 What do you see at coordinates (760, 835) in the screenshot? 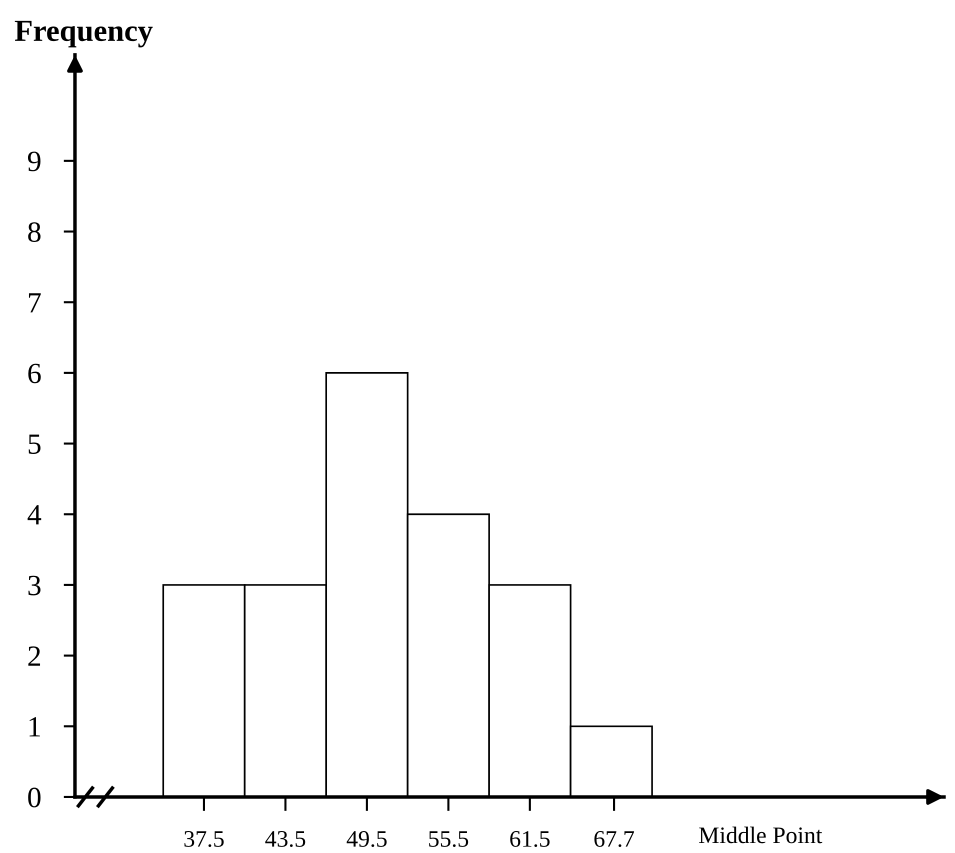
I see `x-axis-title: Middle Point` at bounding box center [760, 835].